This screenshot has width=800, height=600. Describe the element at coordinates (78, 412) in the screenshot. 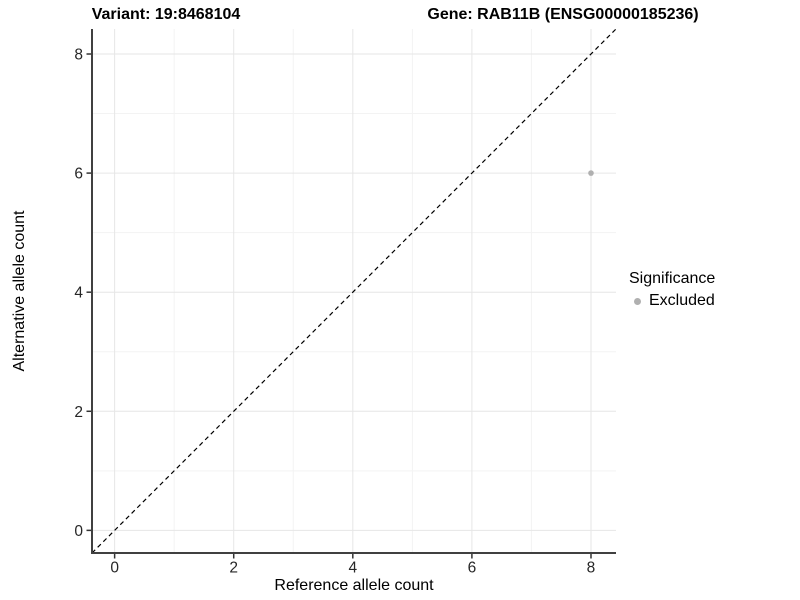

I see `y-tick-label: 2` at that location.